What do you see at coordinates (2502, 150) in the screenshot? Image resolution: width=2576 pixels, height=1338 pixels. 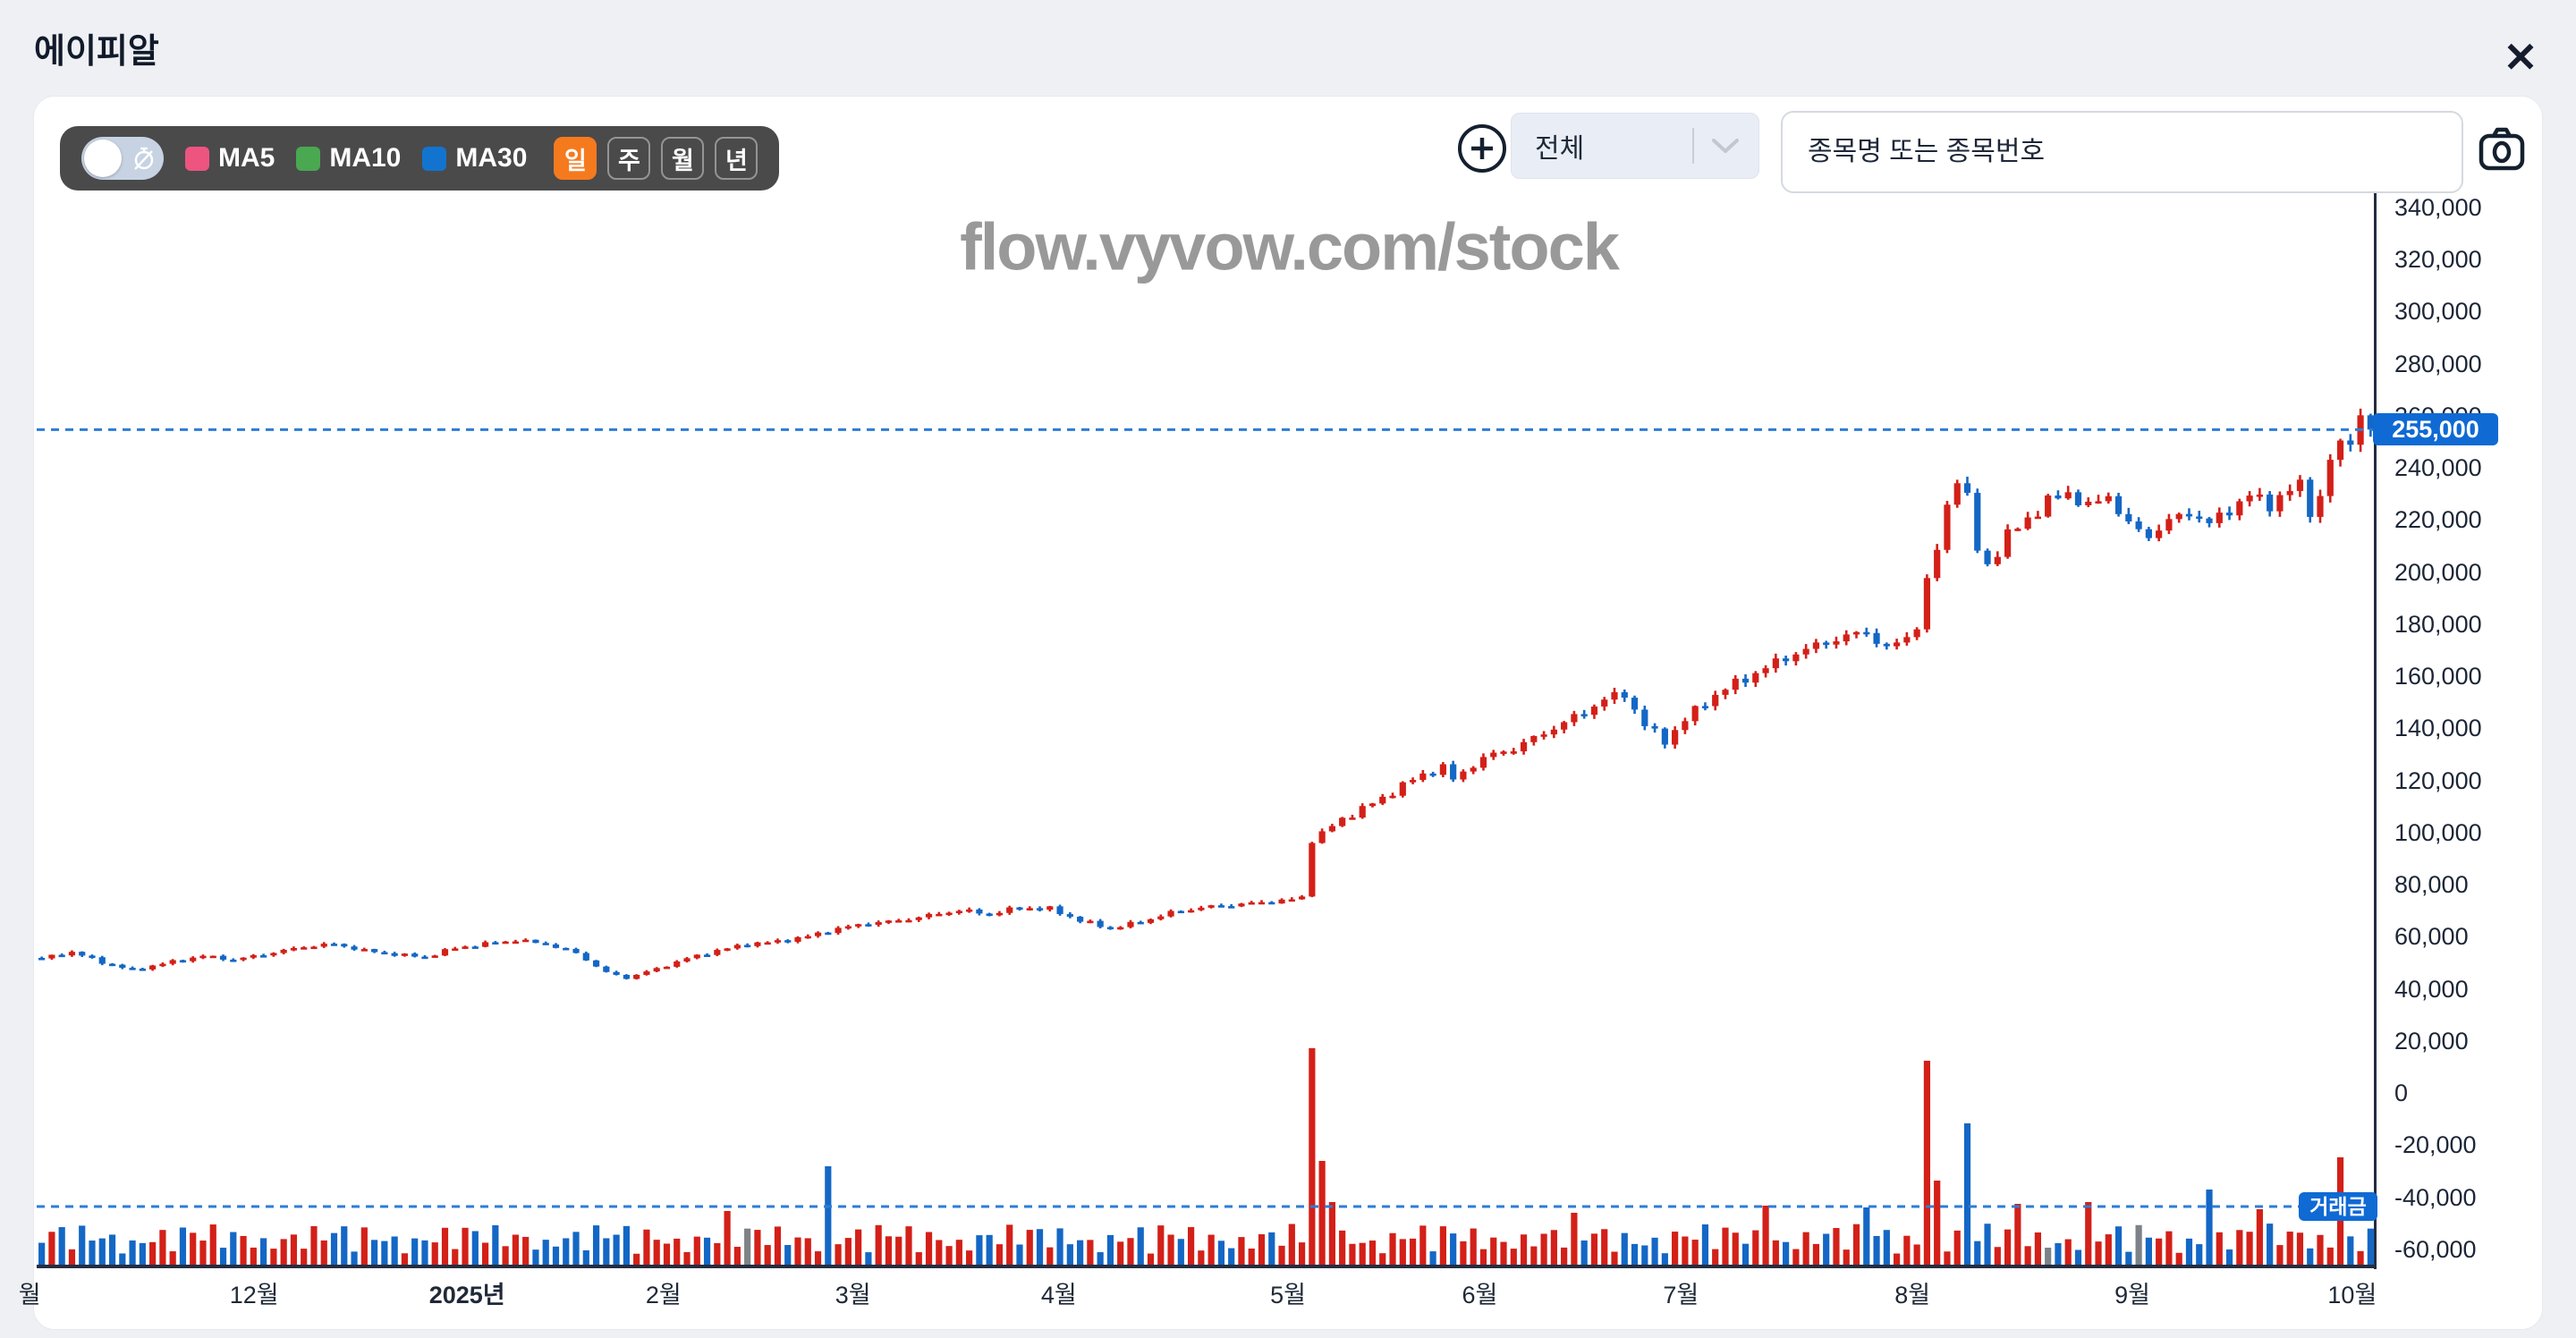 I see `screenshot-button` at bounding box center [2502, 150].